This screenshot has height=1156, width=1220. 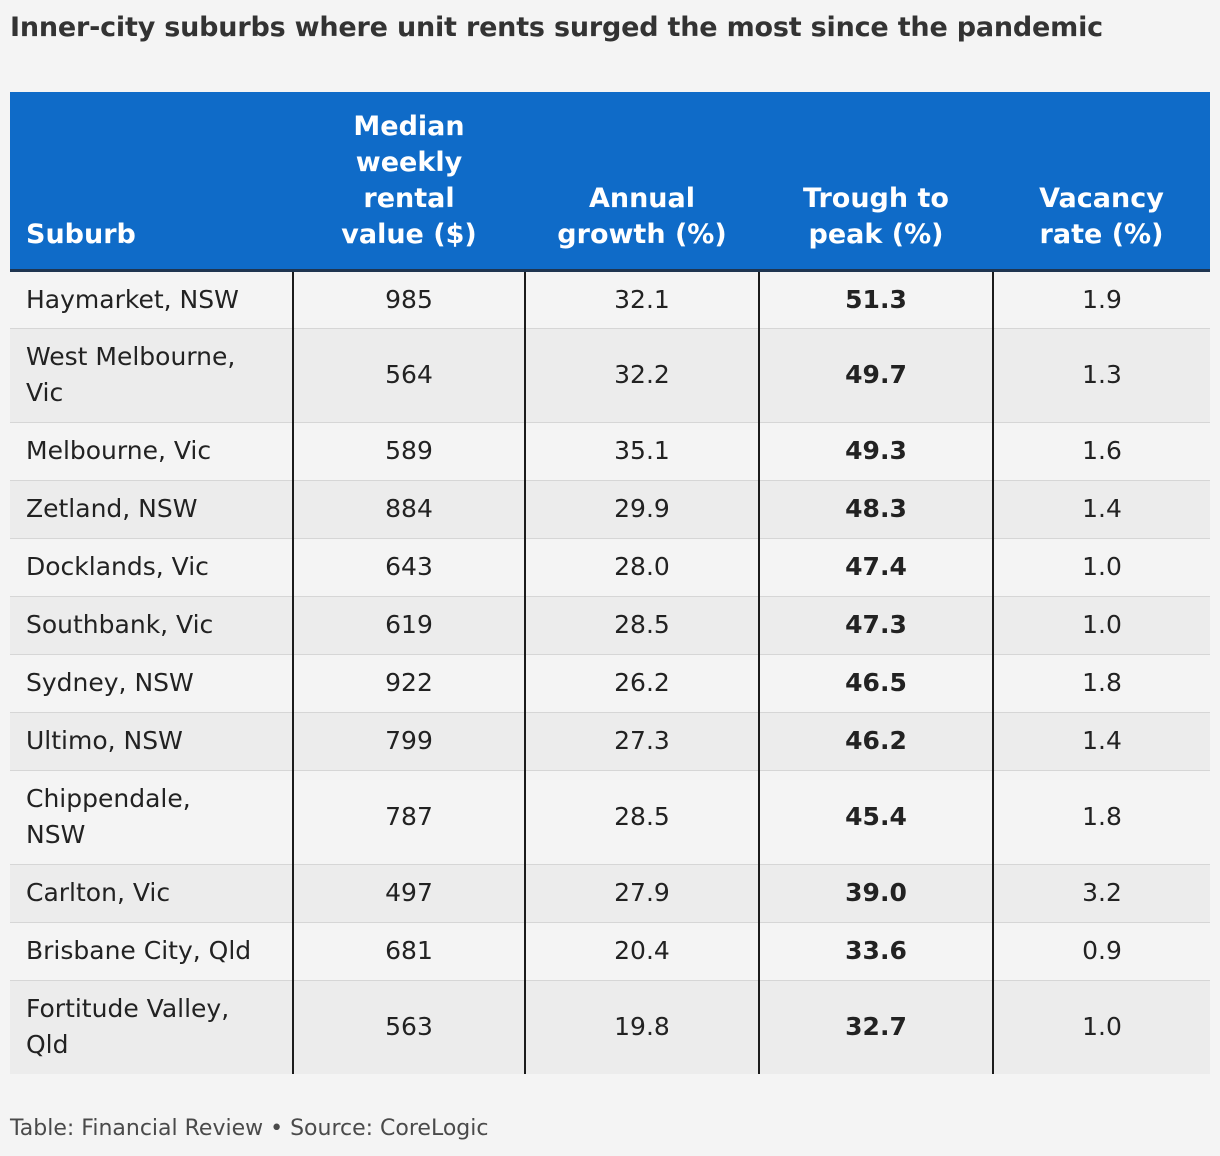 I want to click on header-vacancy-rate: Vacancy rate (%), so click(x=1101, y=182).